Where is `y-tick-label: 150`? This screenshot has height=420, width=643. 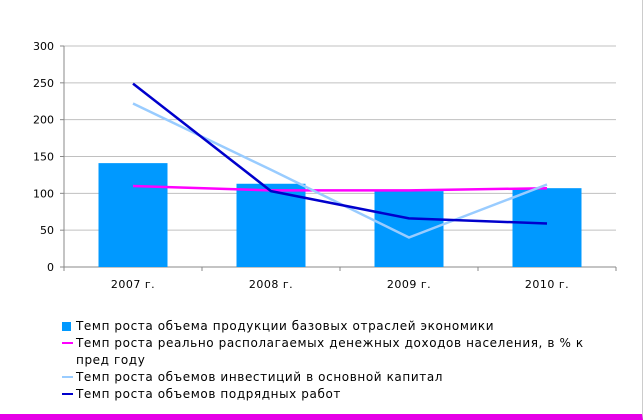 y-tick-label: 150 is located at coordinates (43, 157).